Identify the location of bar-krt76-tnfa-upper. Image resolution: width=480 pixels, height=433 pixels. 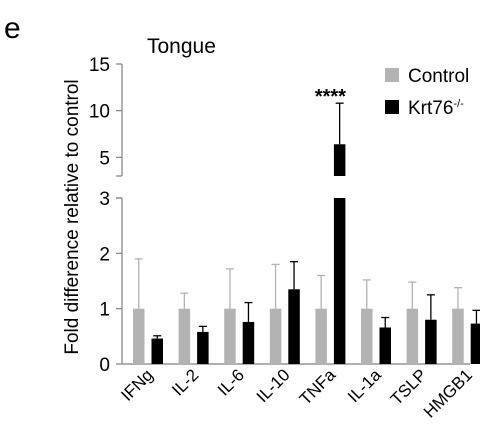
(339, 160).